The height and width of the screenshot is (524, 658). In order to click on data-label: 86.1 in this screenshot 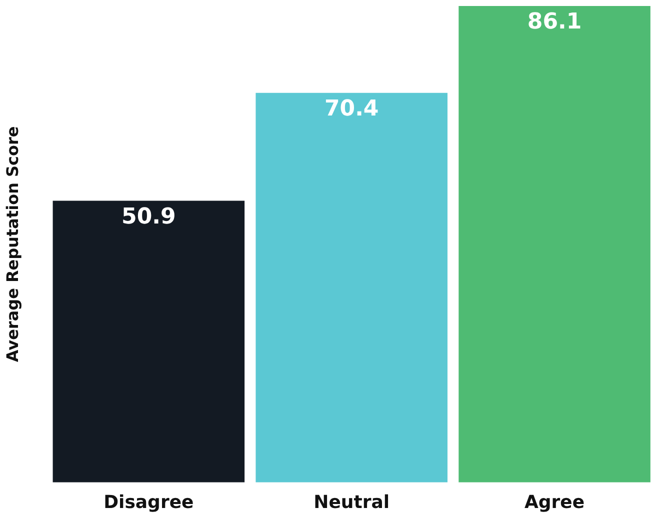, I will do `click(554, 22)`.